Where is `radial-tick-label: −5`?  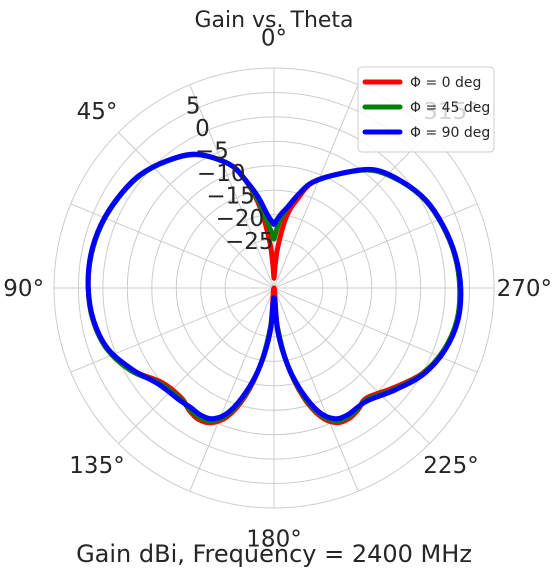 radial-tick-label: −5 is located at coordinates (212, 152).